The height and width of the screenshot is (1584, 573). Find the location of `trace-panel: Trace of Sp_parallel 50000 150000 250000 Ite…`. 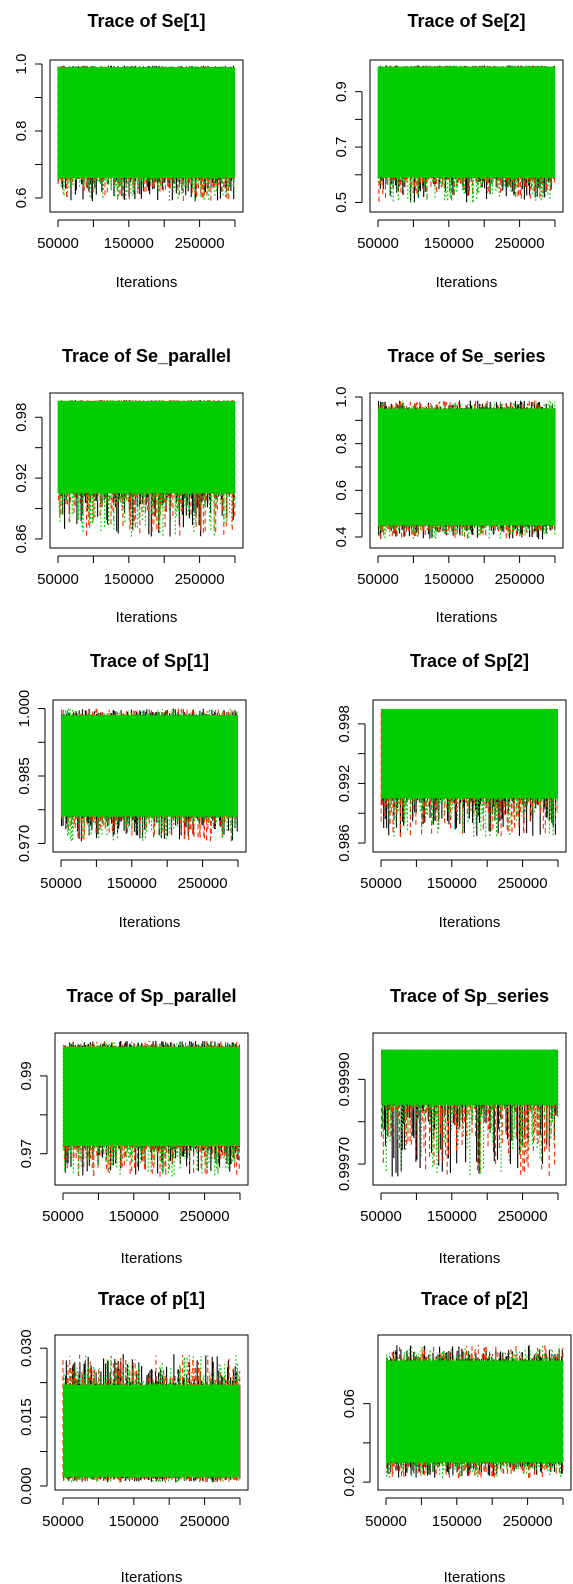

trace-panel: Trace of Sp_parallel 50000 150000 250000 Ite… is located at coordinates (133, 1126).